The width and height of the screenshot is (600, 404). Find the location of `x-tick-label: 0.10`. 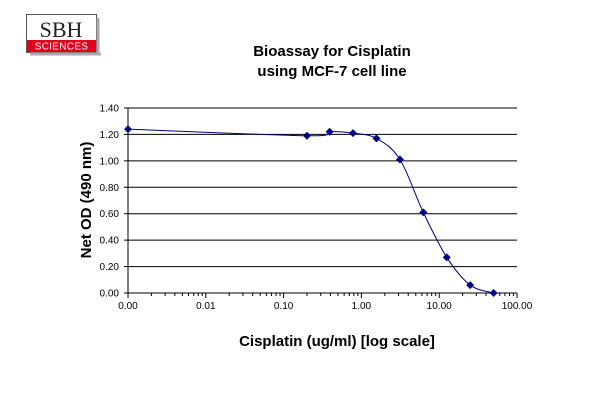

x-tick-label: 0.10 is located at coordinates (284, 306).